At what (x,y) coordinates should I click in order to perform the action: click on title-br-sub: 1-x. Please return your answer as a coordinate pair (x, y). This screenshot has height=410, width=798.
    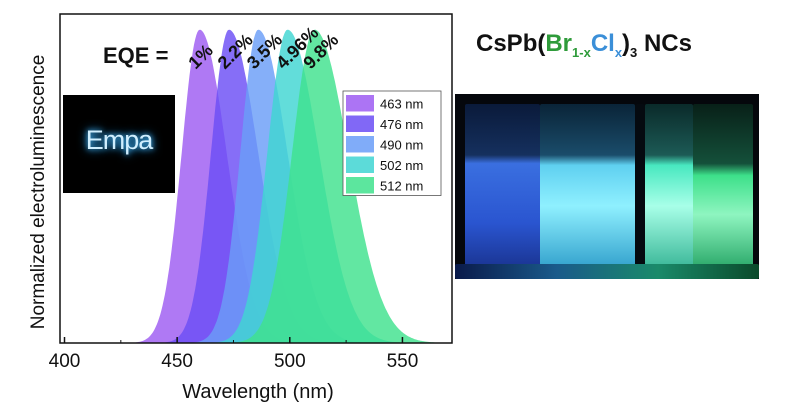
    Looking at the image, I should click on (581, 52).